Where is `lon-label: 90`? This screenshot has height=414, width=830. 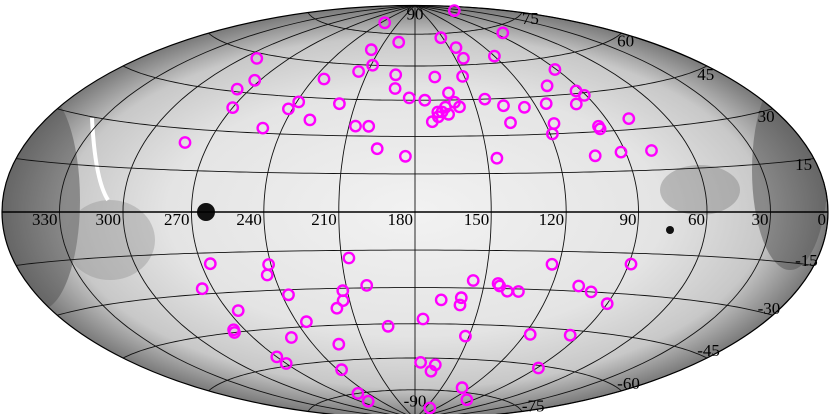 lon-label: 90 is located at coordinates (627, 219).